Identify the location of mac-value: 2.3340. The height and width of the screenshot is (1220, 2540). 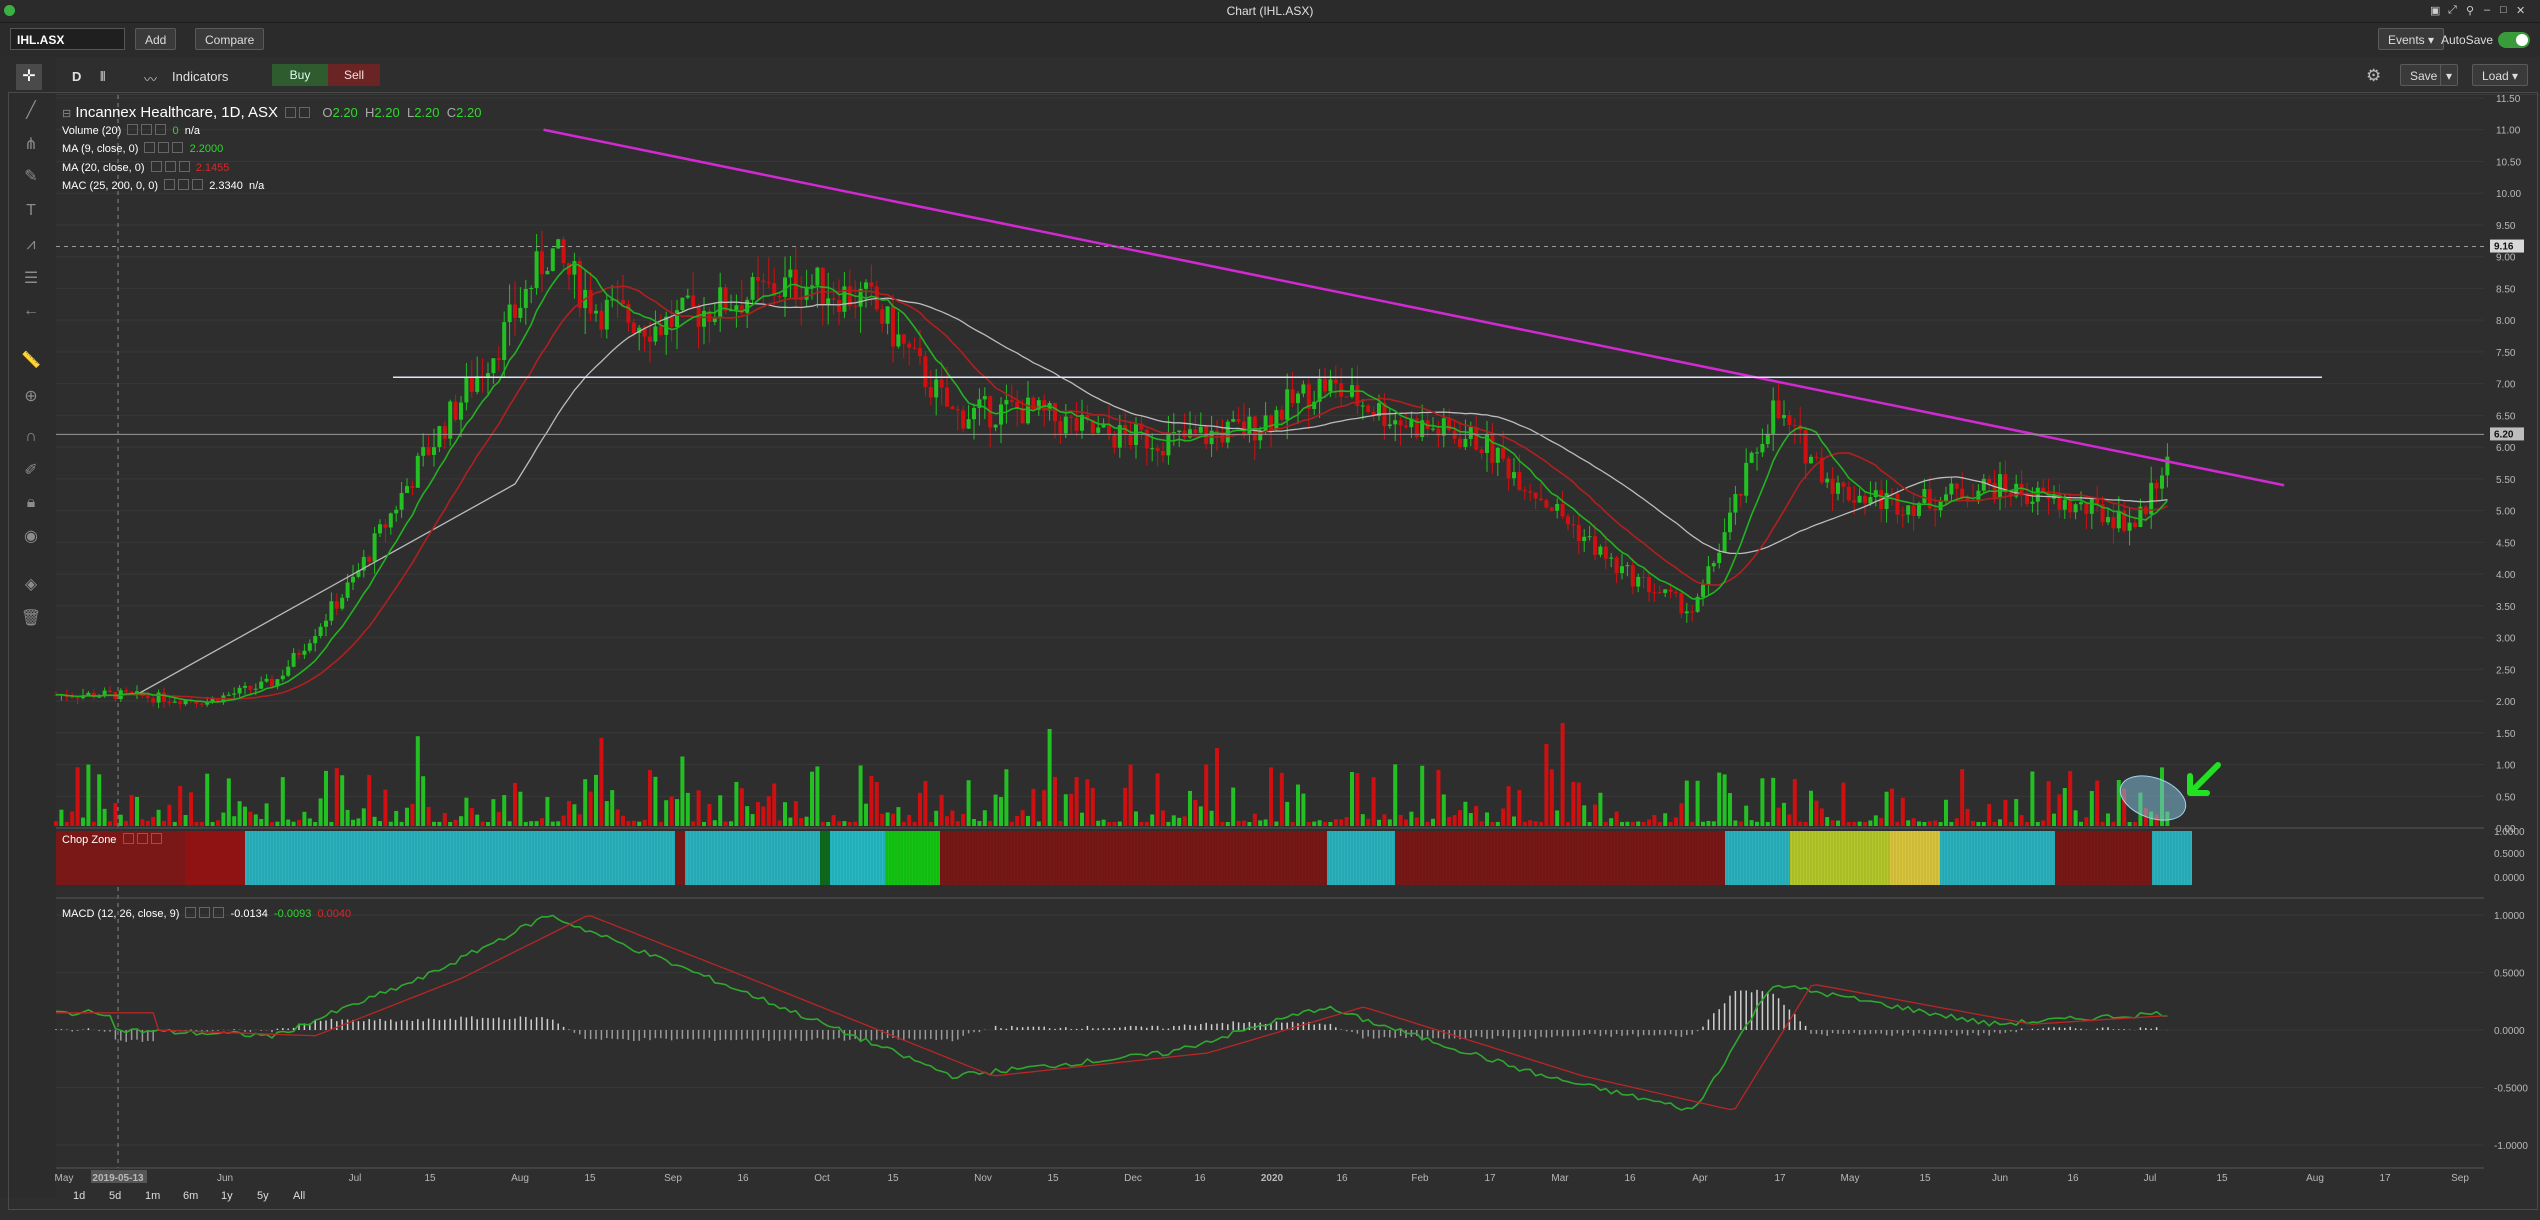
(226, 186).